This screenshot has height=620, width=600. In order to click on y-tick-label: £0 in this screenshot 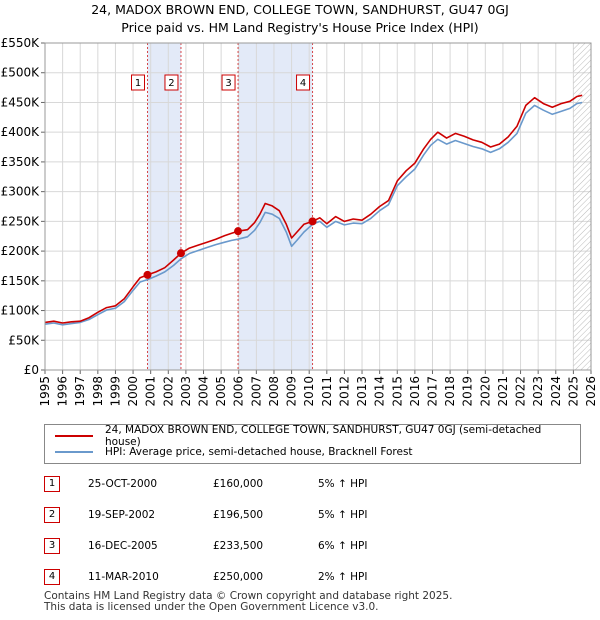, I will do `click(31, 370)`.